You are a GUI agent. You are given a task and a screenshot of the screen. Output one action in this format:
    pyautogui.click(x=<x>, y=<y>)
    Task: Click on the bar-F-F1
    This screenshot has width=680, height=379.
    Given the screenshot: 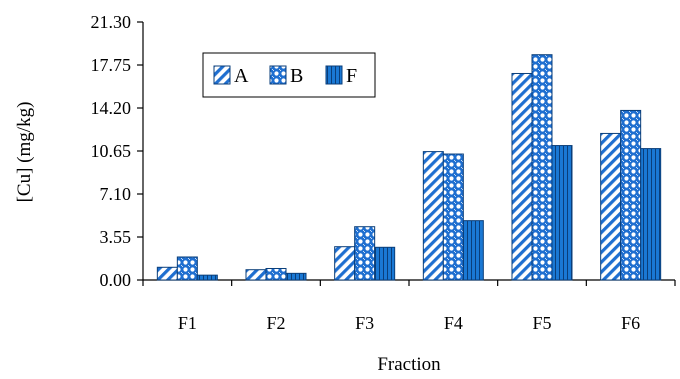 What is the action you would take?
    pyautogui.click(x=207, y=277)
    